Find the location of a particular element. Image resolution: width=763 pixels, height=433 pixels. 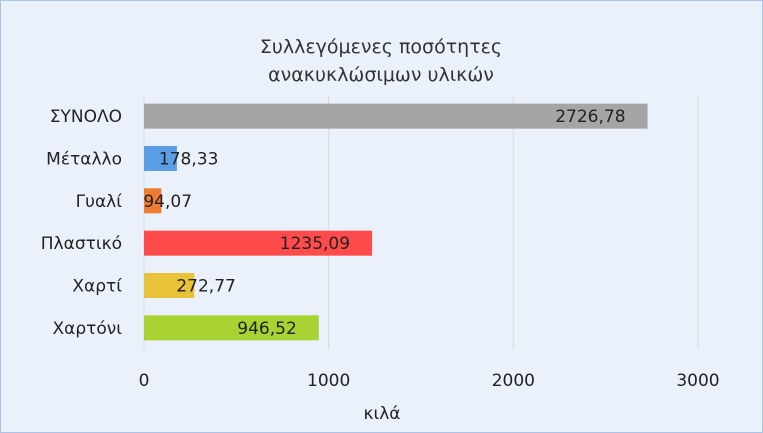

y-tick-label: Χαρτόνι is located at coordinates (87, 329).